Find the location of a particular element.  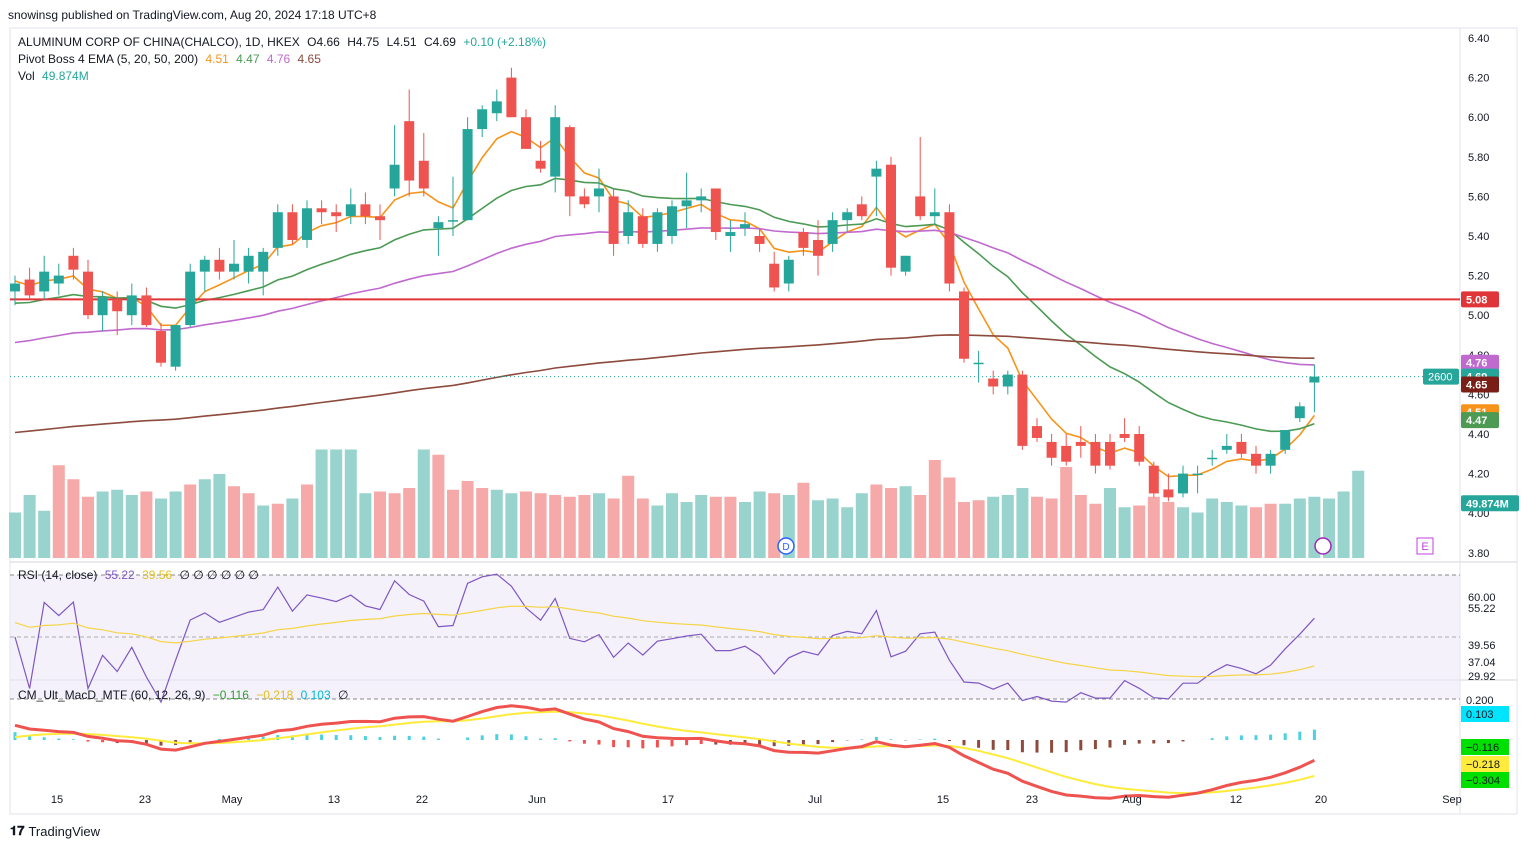

time-tick: 23 is located at coordinates (1032, 800).